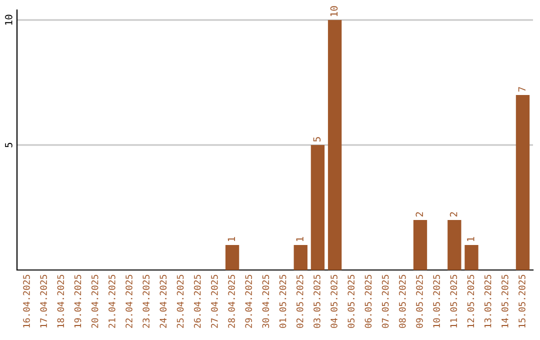 The width and height of the screenshot is (540, 340). What do you see at coordinates (129, 301) in the screenshot?
I see `x-tick-label: 22.04.2025` at bounding box center [129, 301].